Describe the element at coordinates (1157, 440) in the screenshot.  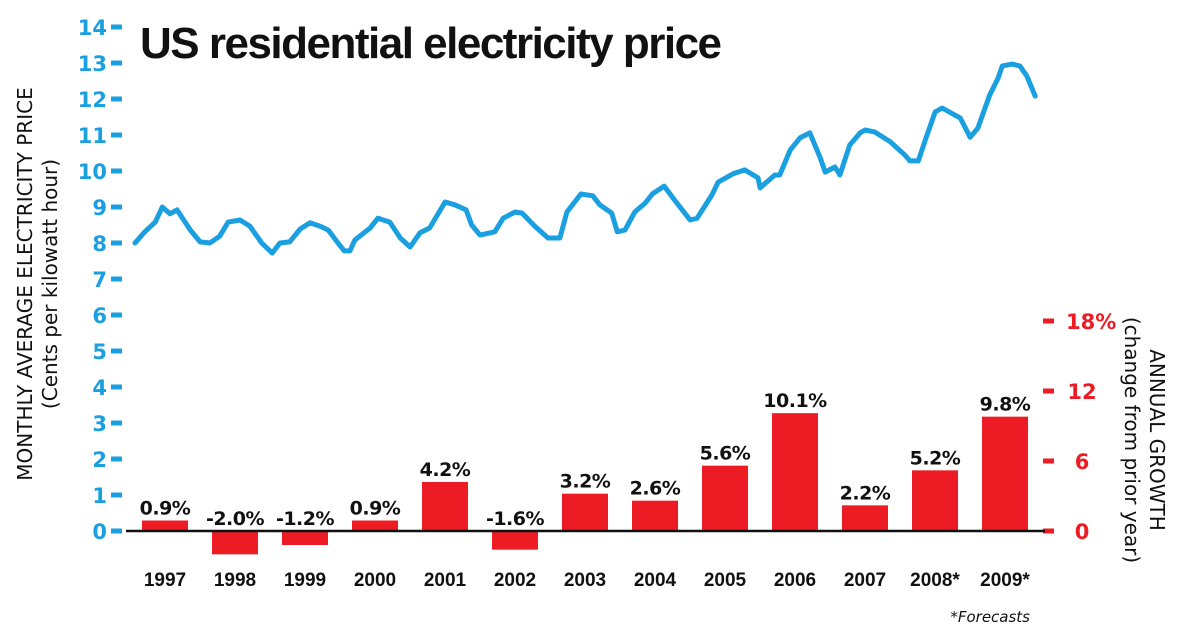
I see `right-axis-title: ANNUAL GROWTH` at that location.